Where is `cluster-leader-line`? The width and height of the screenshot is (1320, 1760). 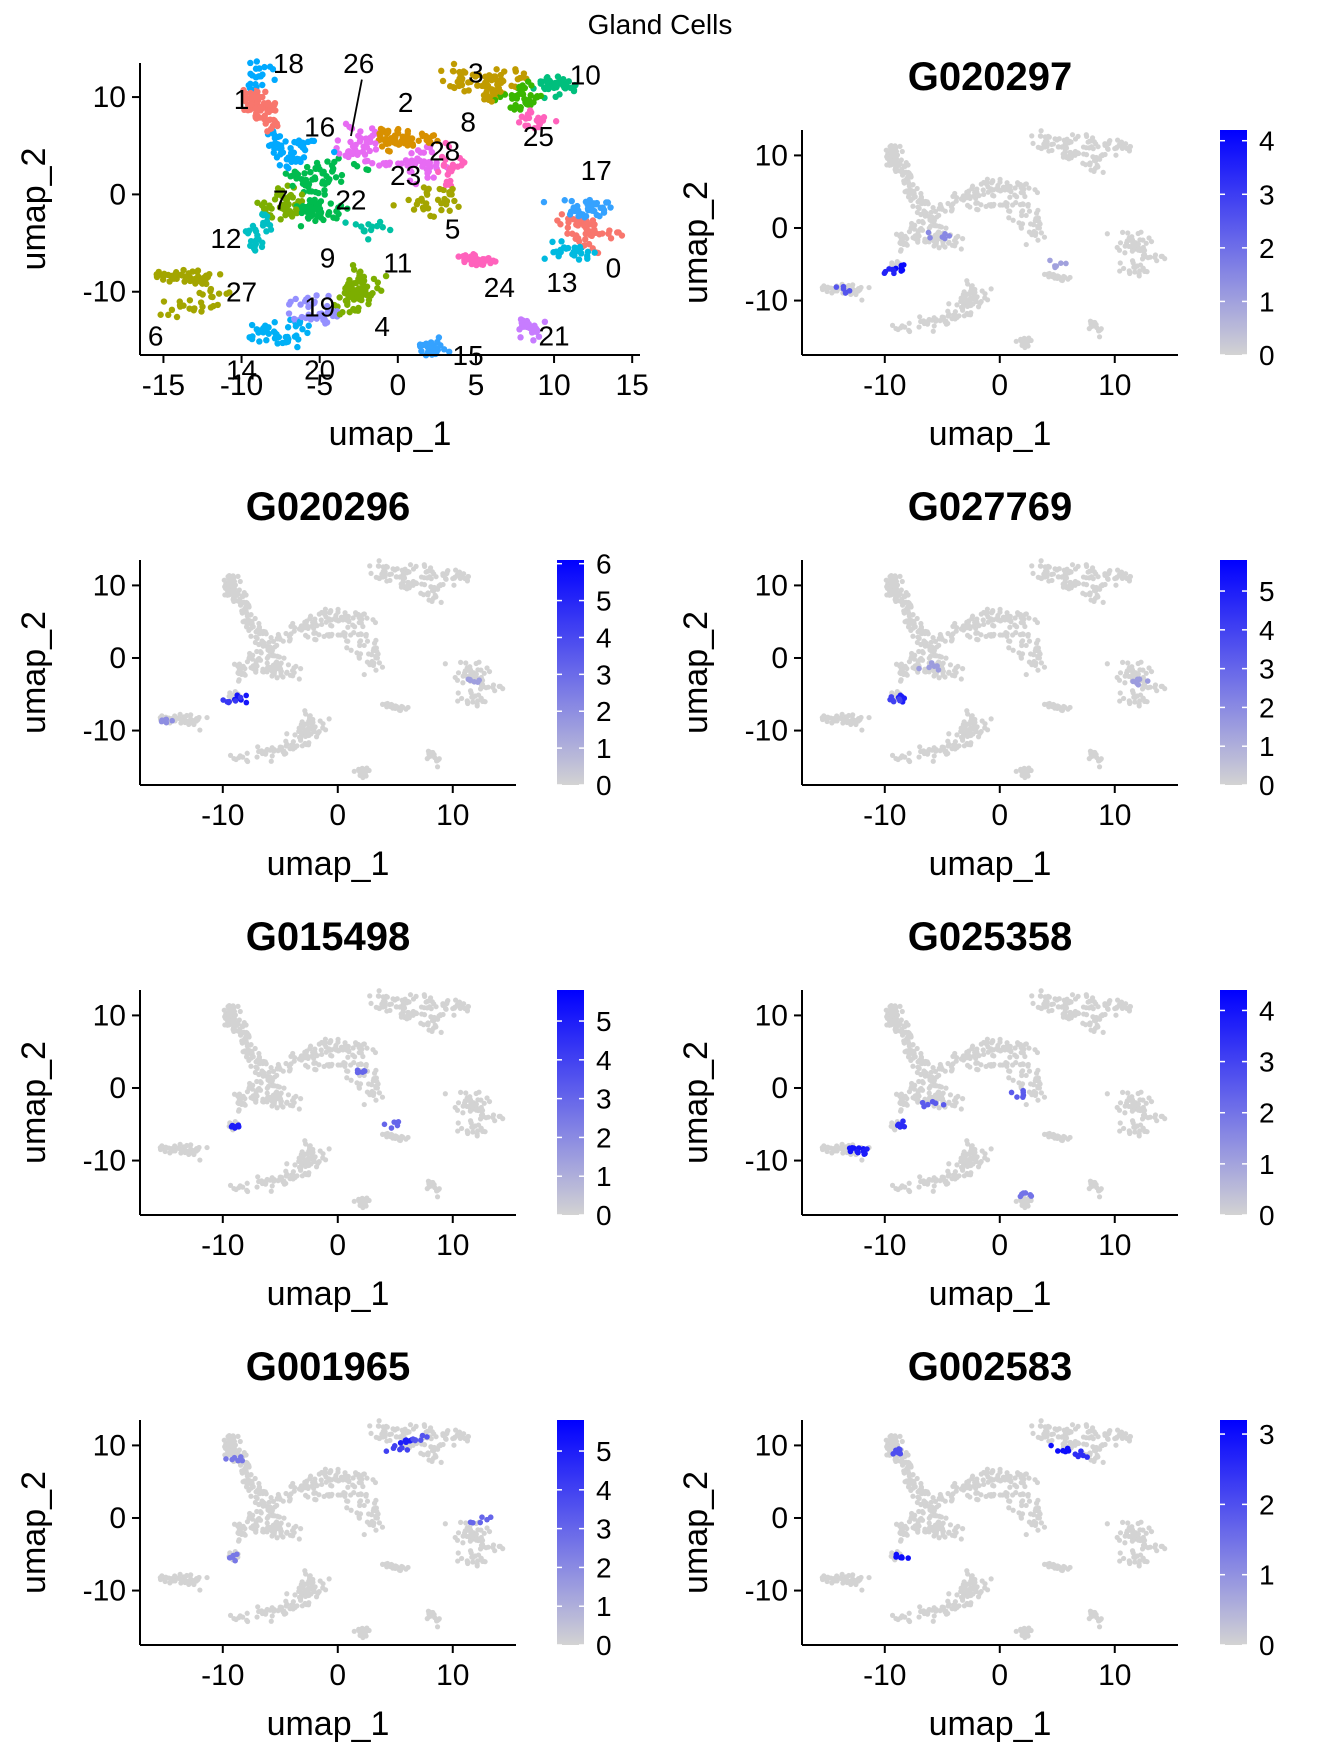
cluster-leader-line is located at coordinates (356, 108).